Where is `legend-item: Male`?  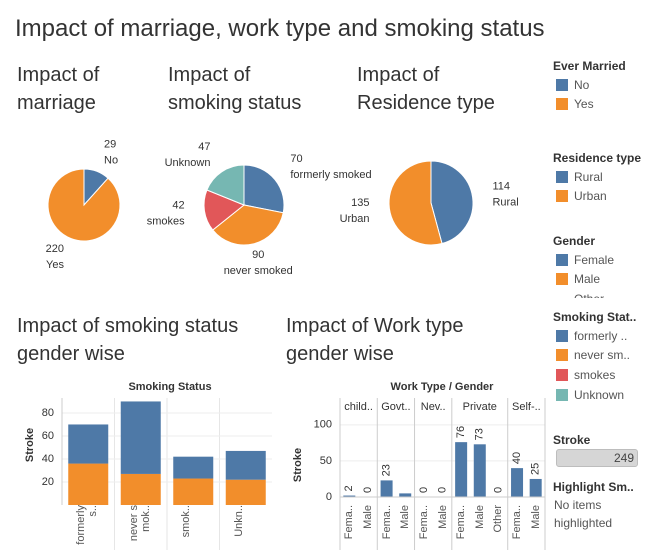
legend-item: Male is located at coordinates (599, 280).